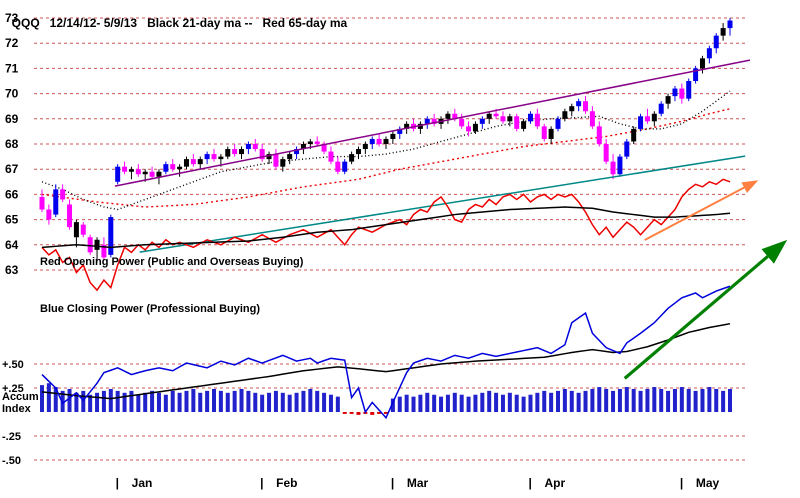 The width and height of the screenshot is (800, 498). Describe the element at coordinates (12, 220) in the screenshot. I see `price-tick-label: 65` at that location.